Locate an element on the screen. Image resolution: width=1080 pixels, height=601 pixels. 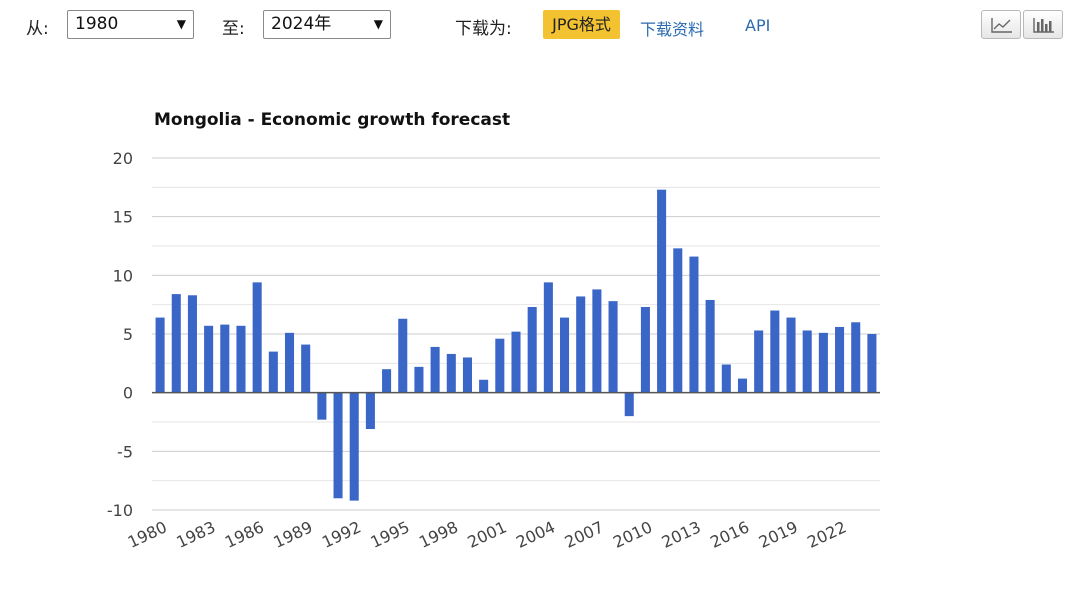
bar-1989 is located at coordinates (306, 368).